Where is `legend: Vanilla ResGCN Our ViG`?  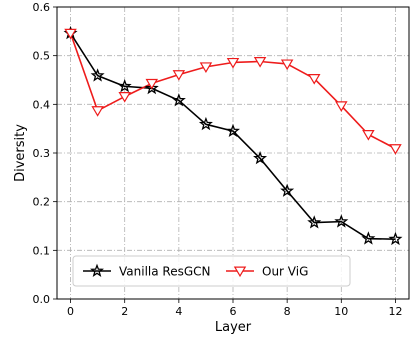
legend: Vanilla ResGCN Our ViG is located at coordinates (211, 271).